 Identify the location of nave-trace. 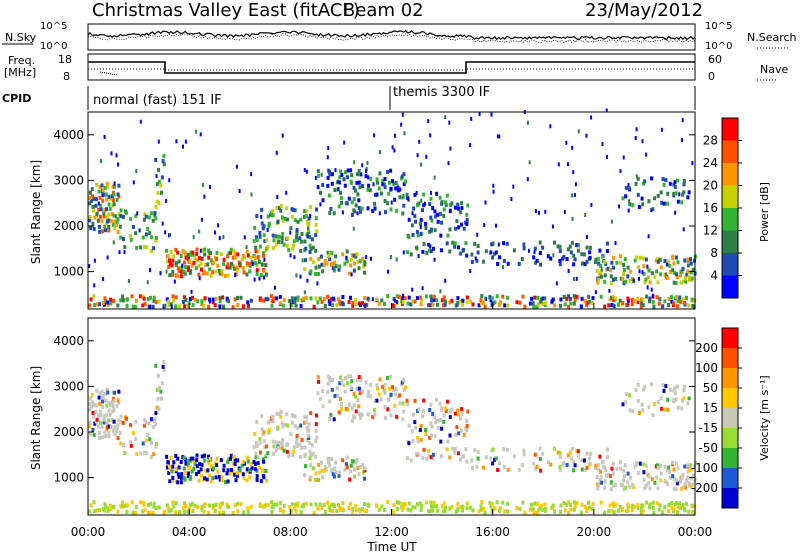
(391, 69).